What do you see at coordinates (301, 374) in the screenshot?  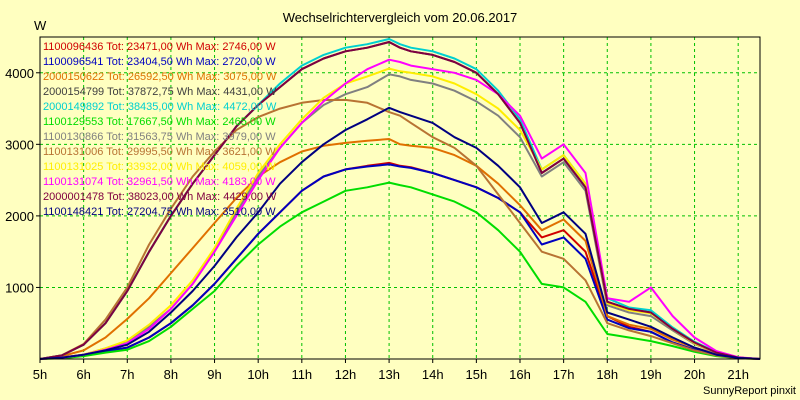 I see `x-tick-label: 11h` at bounding box center [301, 374].